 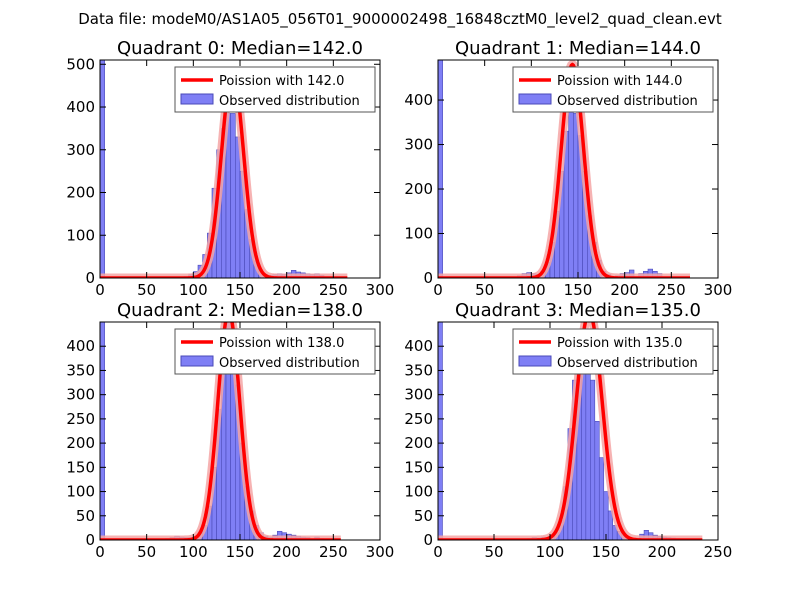 I want to click on legend-label-curve: Poission with 138.0, so click(x=281, y=343).